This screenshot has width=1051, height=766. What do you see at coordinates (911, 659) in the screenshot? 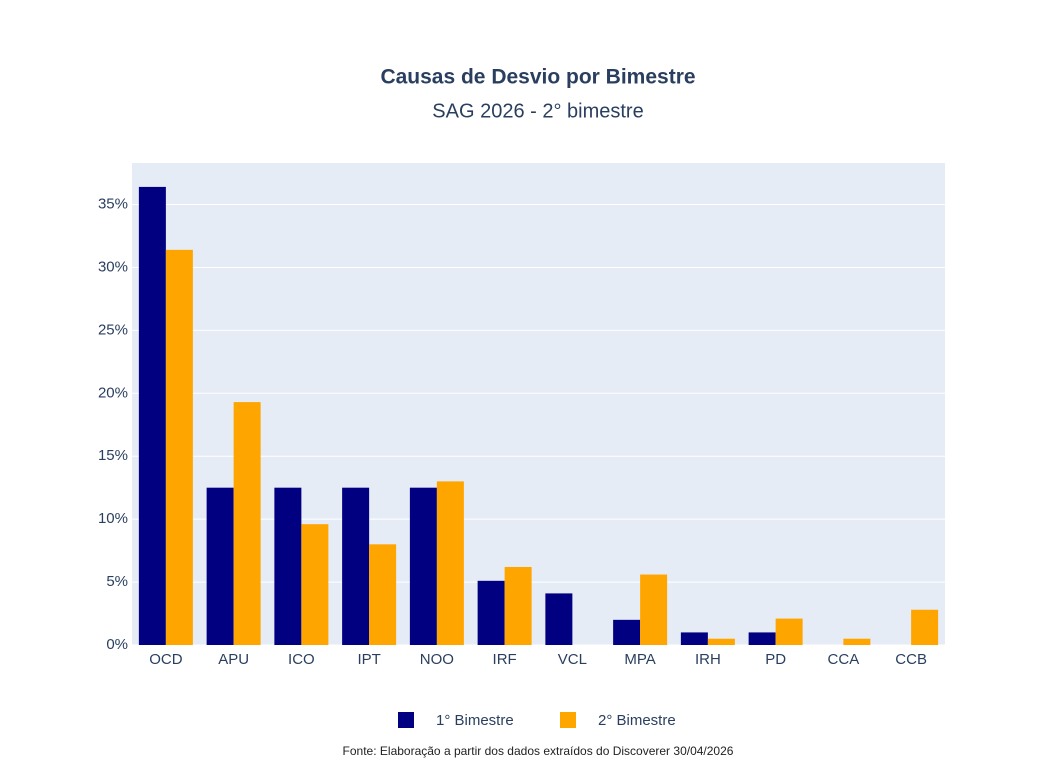
I see `x-tick-label: CCB` at bounding box center [911, 659].